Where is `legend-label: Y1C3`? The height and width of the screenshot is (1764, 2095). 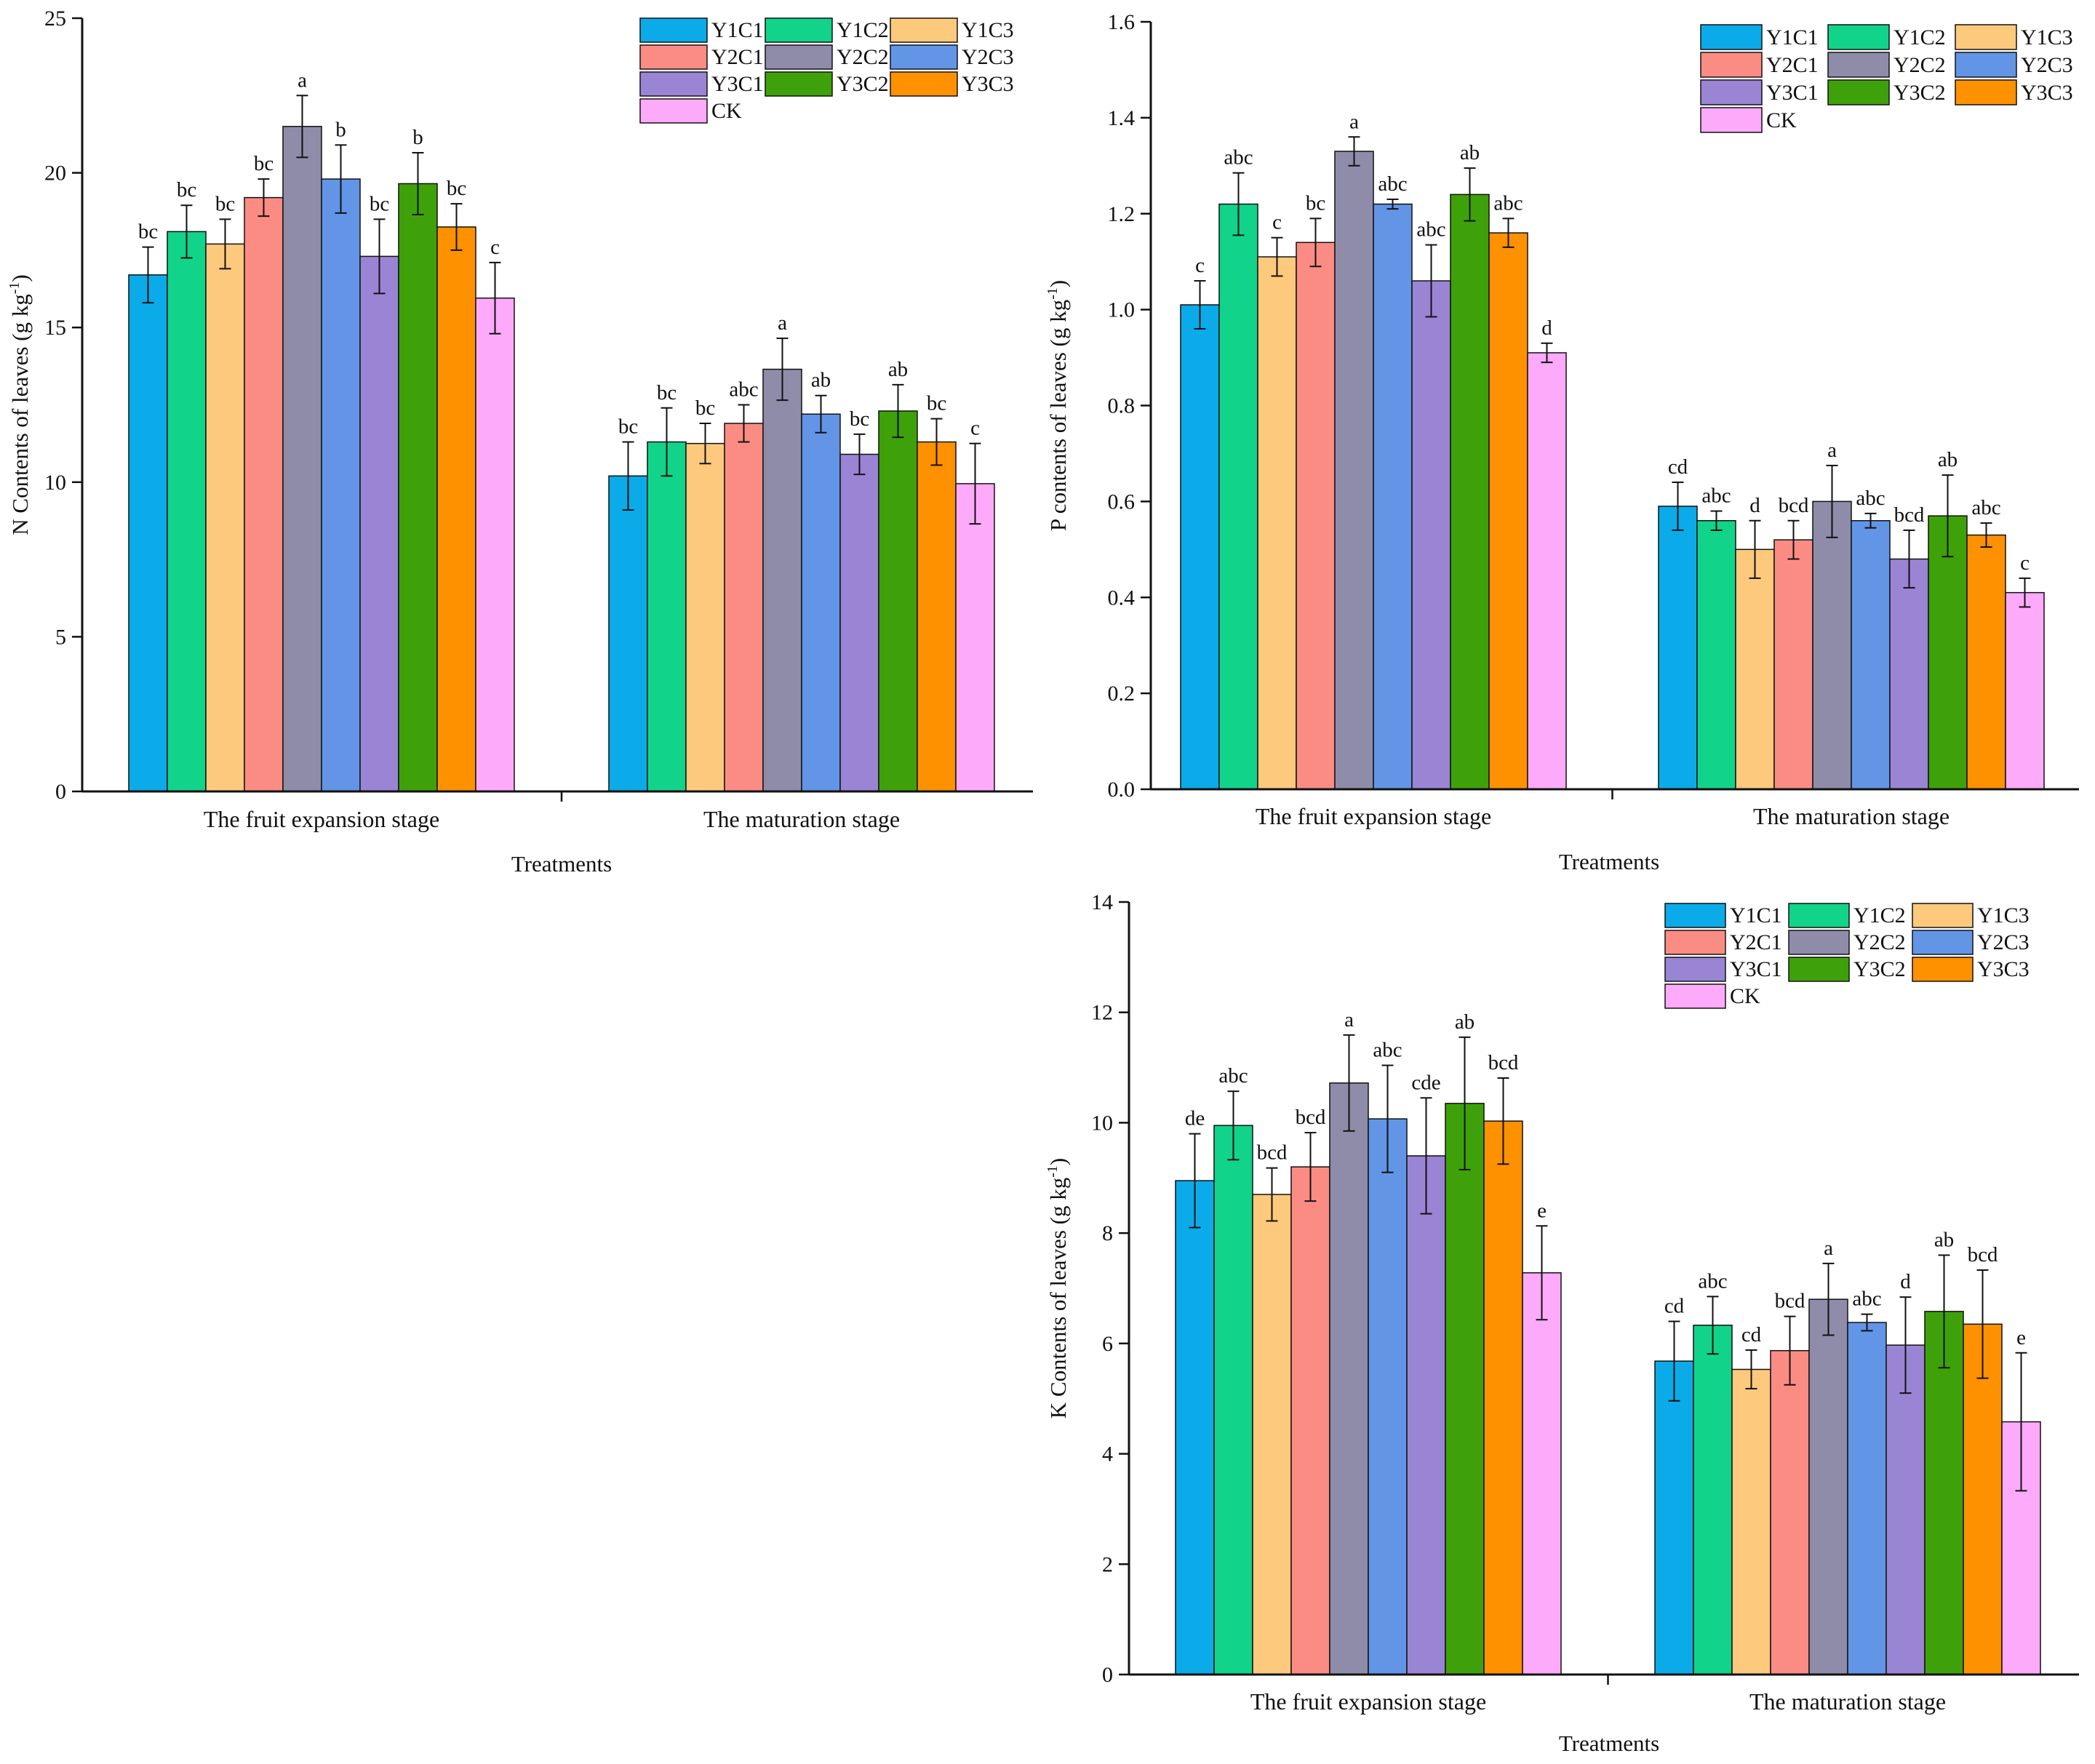
legend-label: Y1C3 is located at coordinates (2047, 37).